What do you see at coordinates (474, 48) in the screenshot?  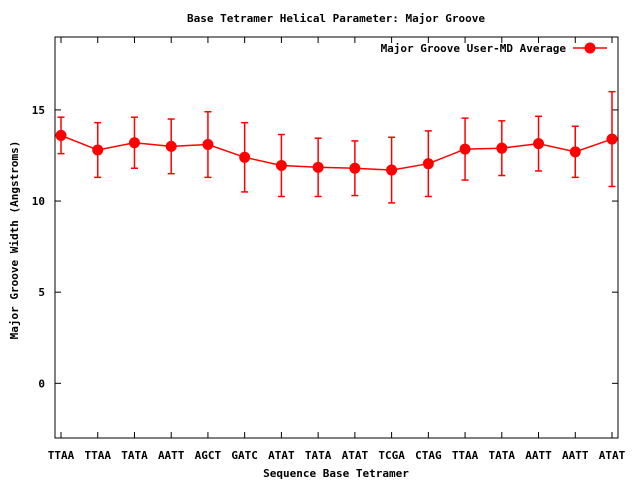 I see `legend-label: Major Groove User-MD Average` at bounding box center [474, 48].